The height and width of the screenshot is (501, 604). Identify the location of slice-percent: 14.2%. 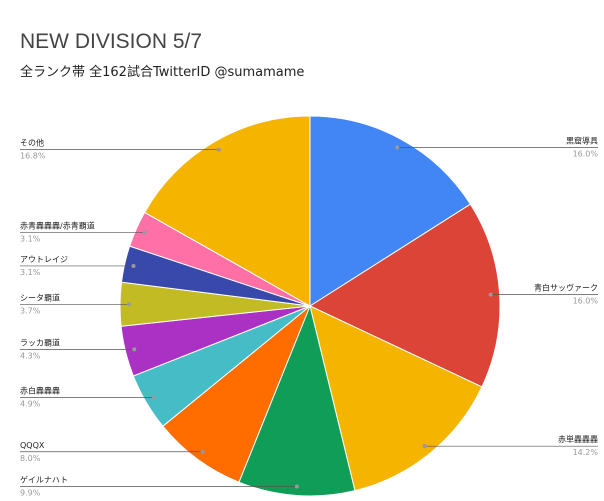
(586, 452).